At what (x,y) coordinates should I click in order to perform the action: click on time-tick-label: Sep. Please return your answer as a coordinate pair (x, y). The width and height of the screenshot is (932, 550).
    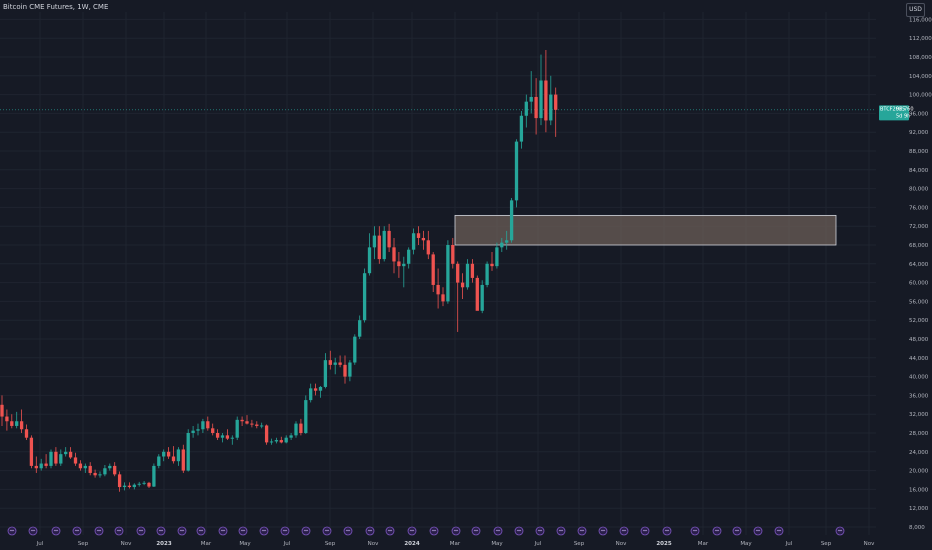
    Looking at the image, I should click on (330, 544).